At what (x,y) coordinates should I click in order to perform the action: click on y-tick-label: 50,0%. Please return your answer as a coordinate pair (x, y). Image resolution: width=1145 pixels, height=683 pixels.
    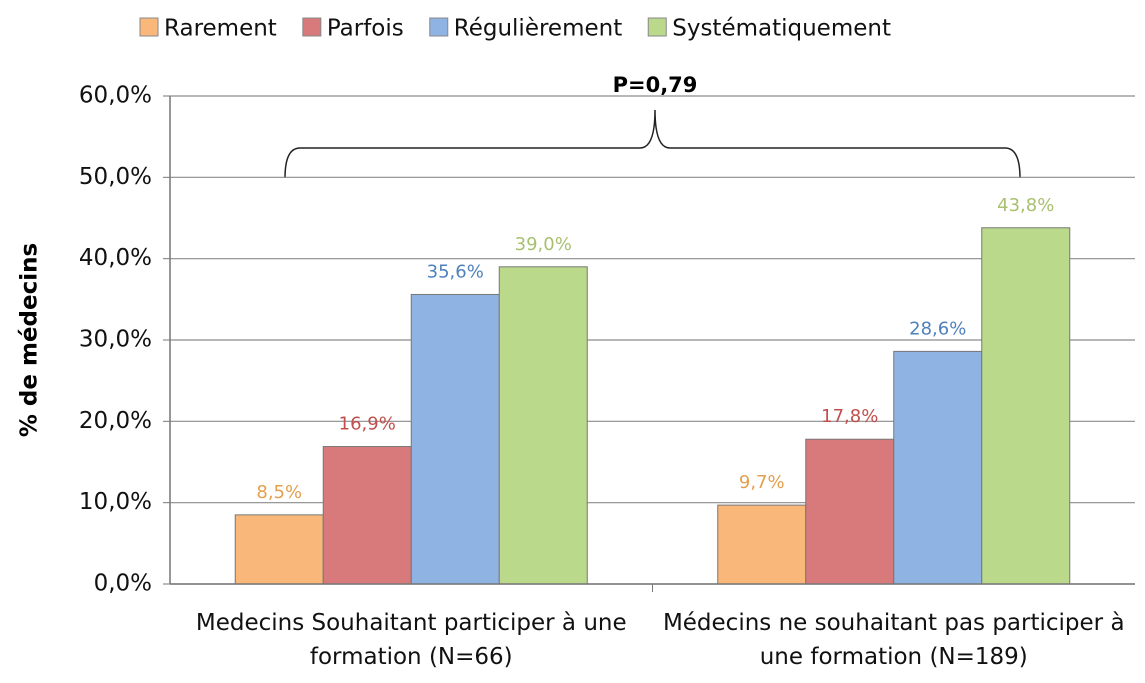
    Looking at the image, I should click on (115, 177).